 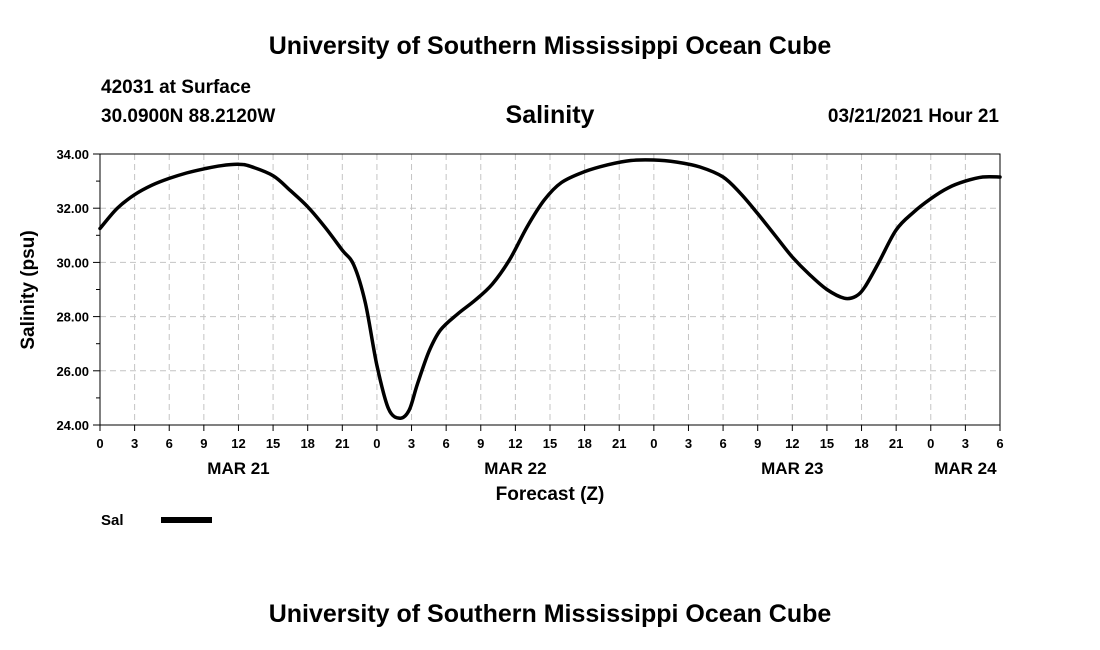 I want to click on y-tick-label: 26.00, so click(x=72, y=371).